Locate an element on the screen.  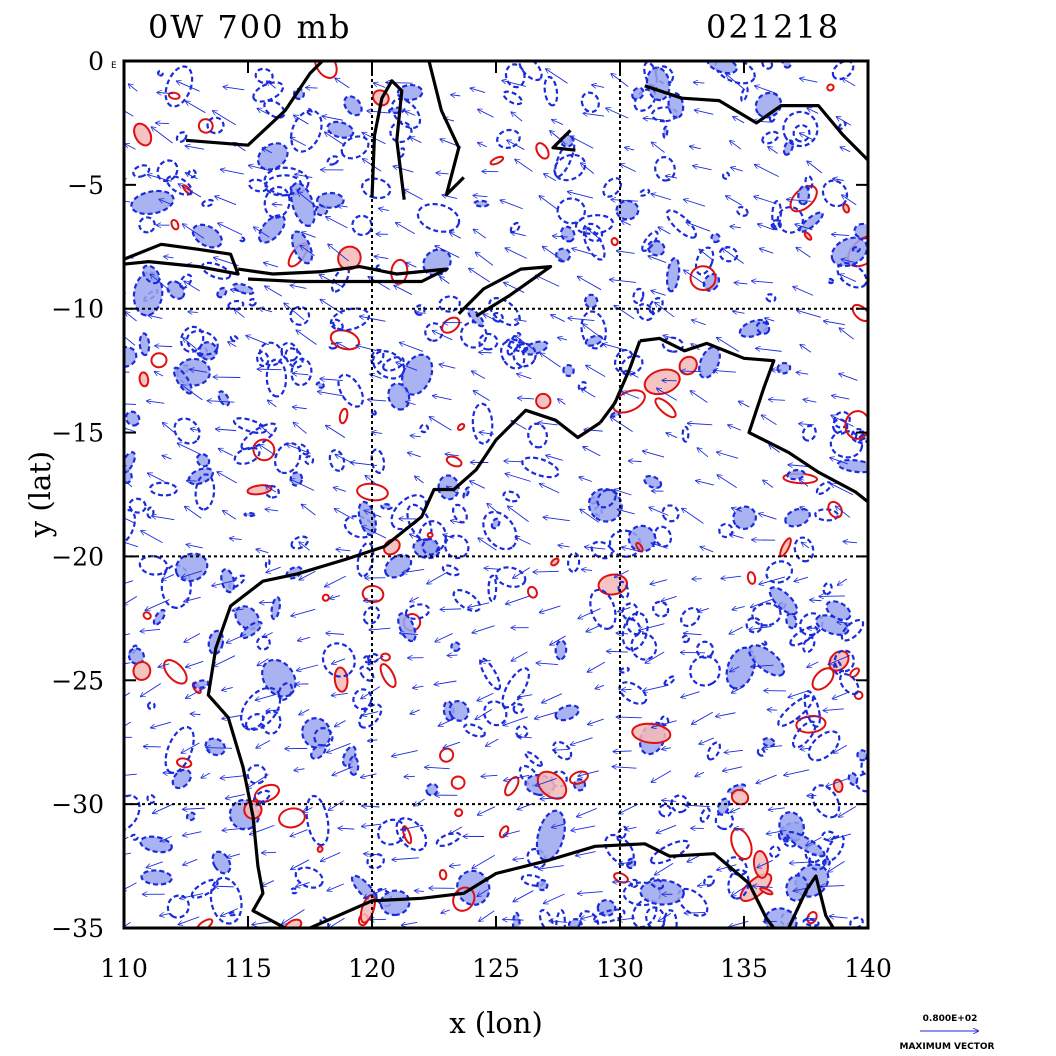
x-tick-label: 140 is located at coordinates (868, 968).